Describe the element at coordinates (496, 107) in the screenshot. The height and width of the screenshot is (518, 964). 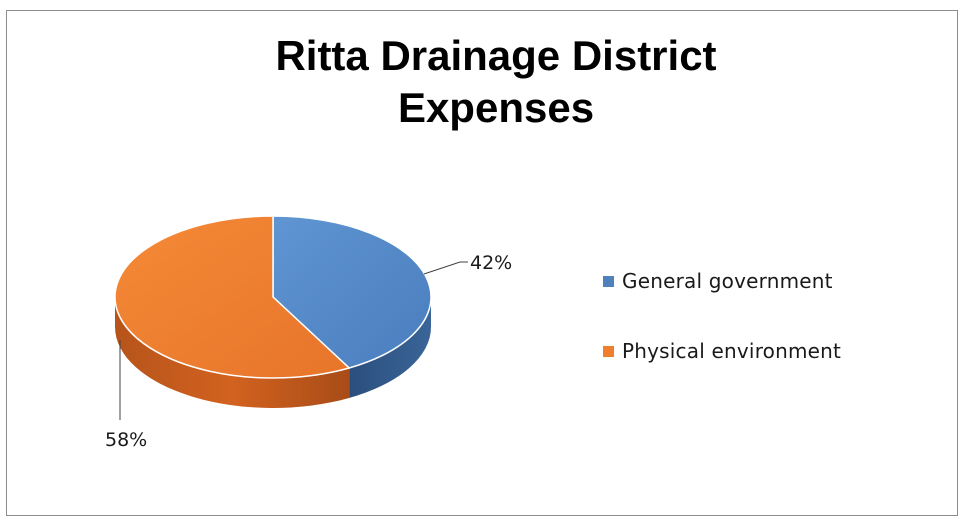
I see `chart-title-line-2: Expenses` at that location.